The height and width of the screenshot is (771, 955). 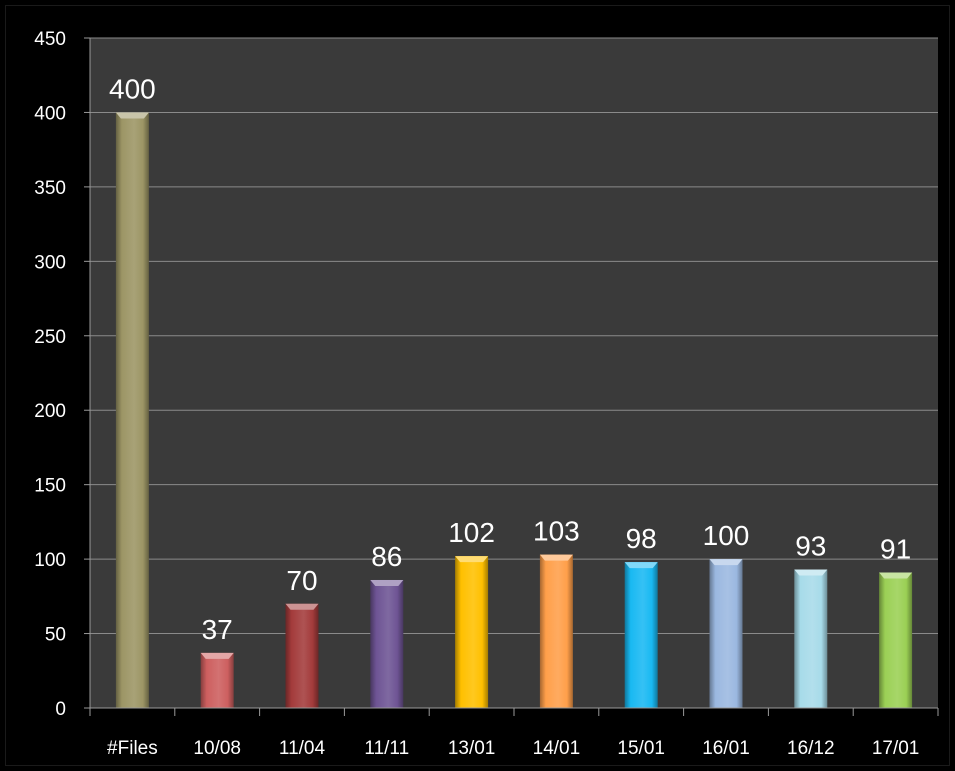 I want to click on x-tick-label: 11/04, so click(x=302, y=748).